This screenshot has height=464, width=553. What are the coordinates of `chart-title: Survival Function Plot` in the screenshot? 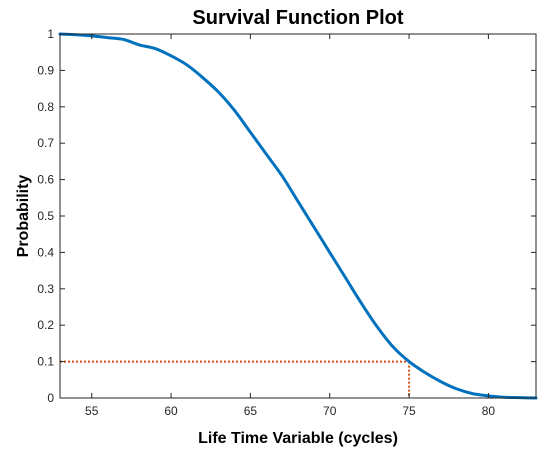 It's located at (297, 18).